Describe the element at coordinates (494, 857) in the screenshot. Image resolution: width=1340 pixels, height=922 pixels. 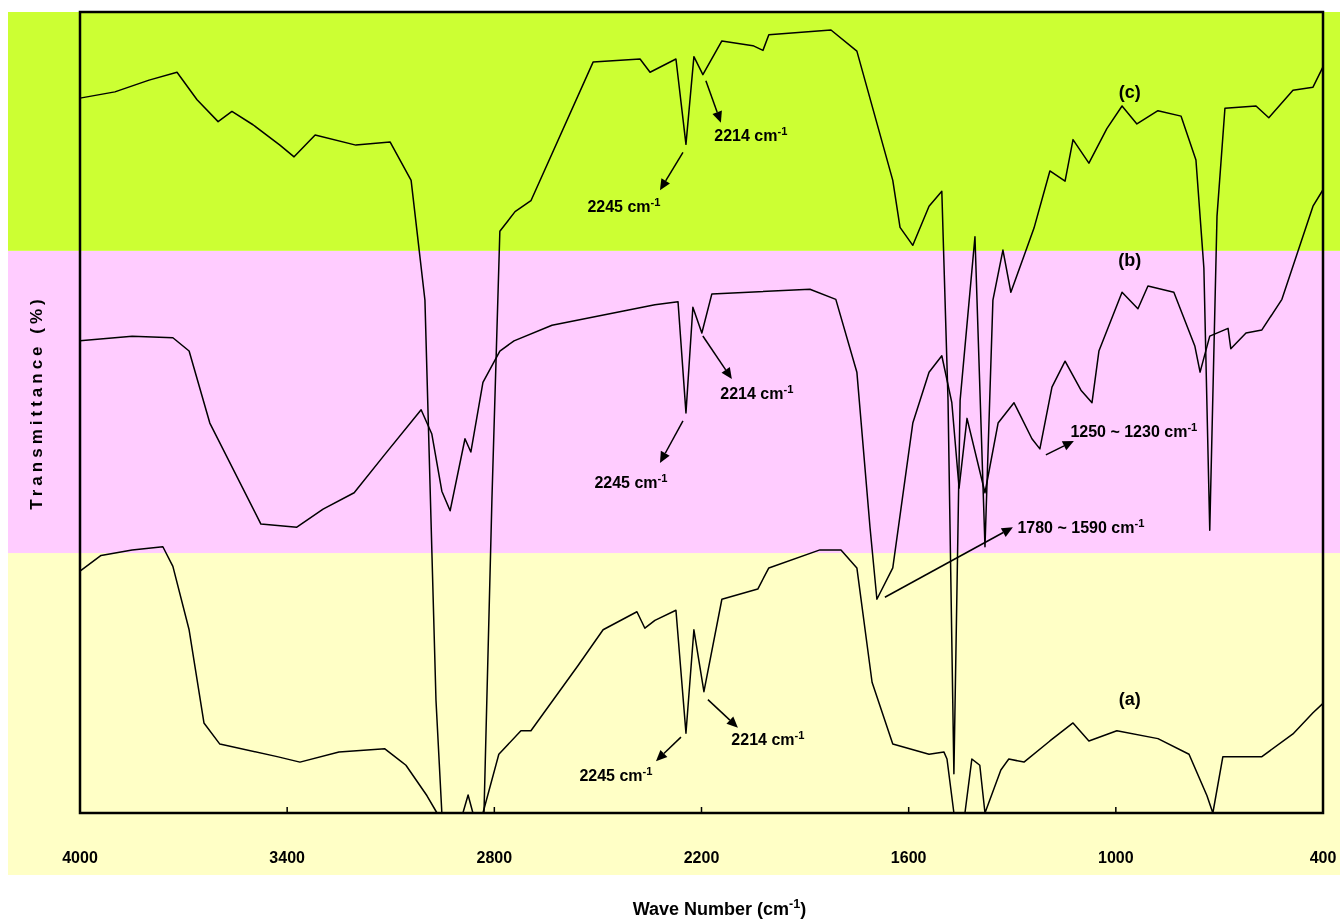
I see `x-tick-label: 2800` at that location.